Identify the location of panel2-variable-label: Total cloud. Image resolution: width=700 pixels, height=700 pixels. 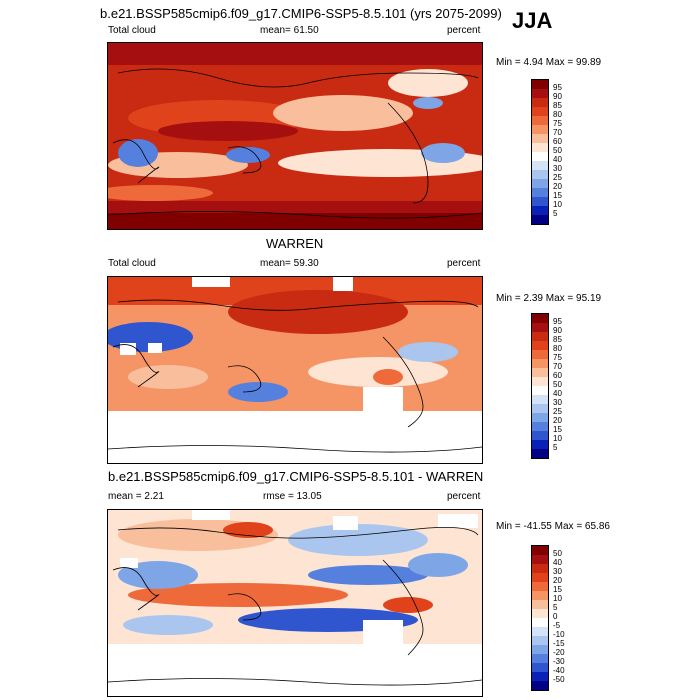
(132, 263).